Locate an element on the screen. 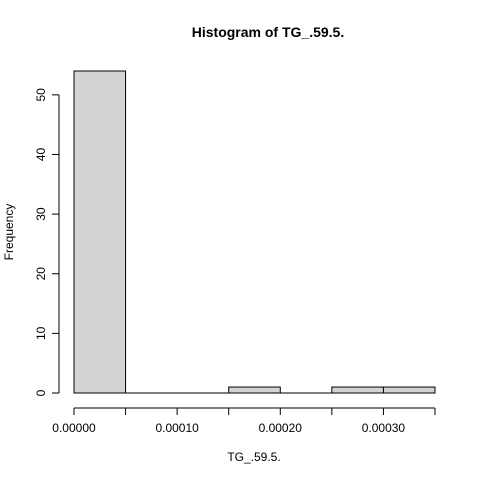 This screenshot has height=480, width=480. y-tick-label-5: 50 is located at coordinates (41, 95).